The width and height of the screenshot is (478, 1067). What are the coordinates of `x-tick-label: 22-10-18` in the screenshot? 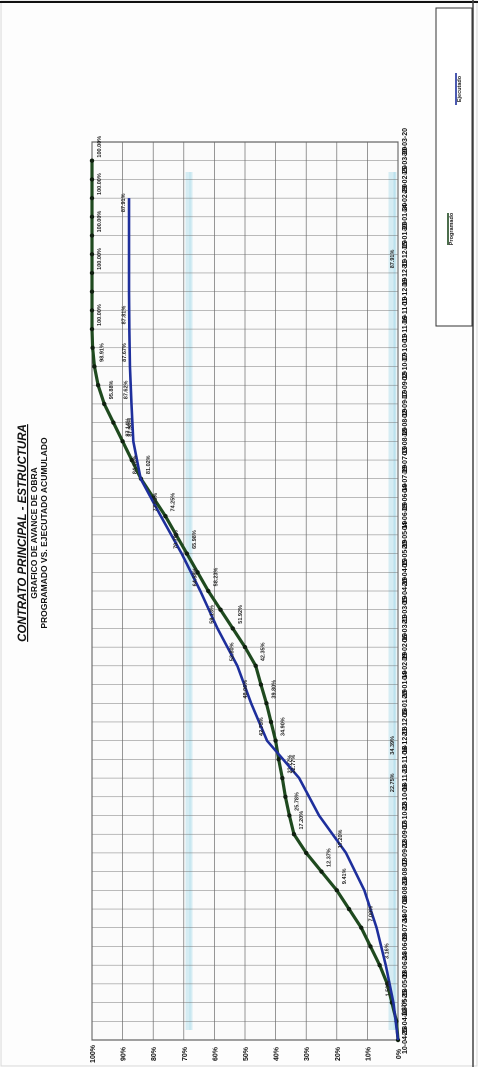 It's located at (405, 797).